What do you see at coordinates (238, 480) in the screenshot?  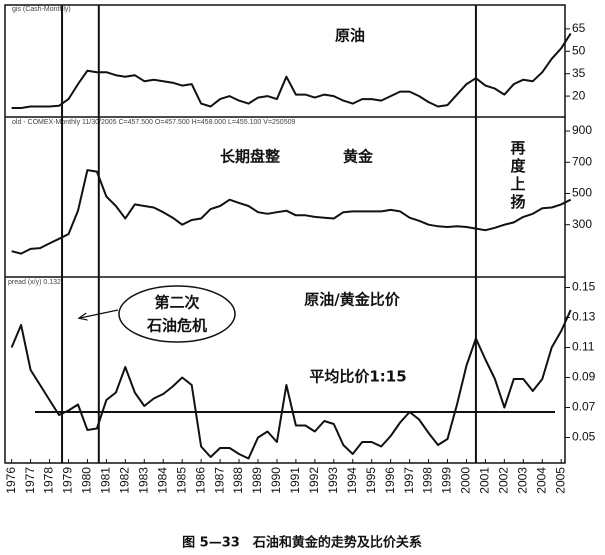 I see `x-tick-label: 1988` at bounding box center [238, 480].